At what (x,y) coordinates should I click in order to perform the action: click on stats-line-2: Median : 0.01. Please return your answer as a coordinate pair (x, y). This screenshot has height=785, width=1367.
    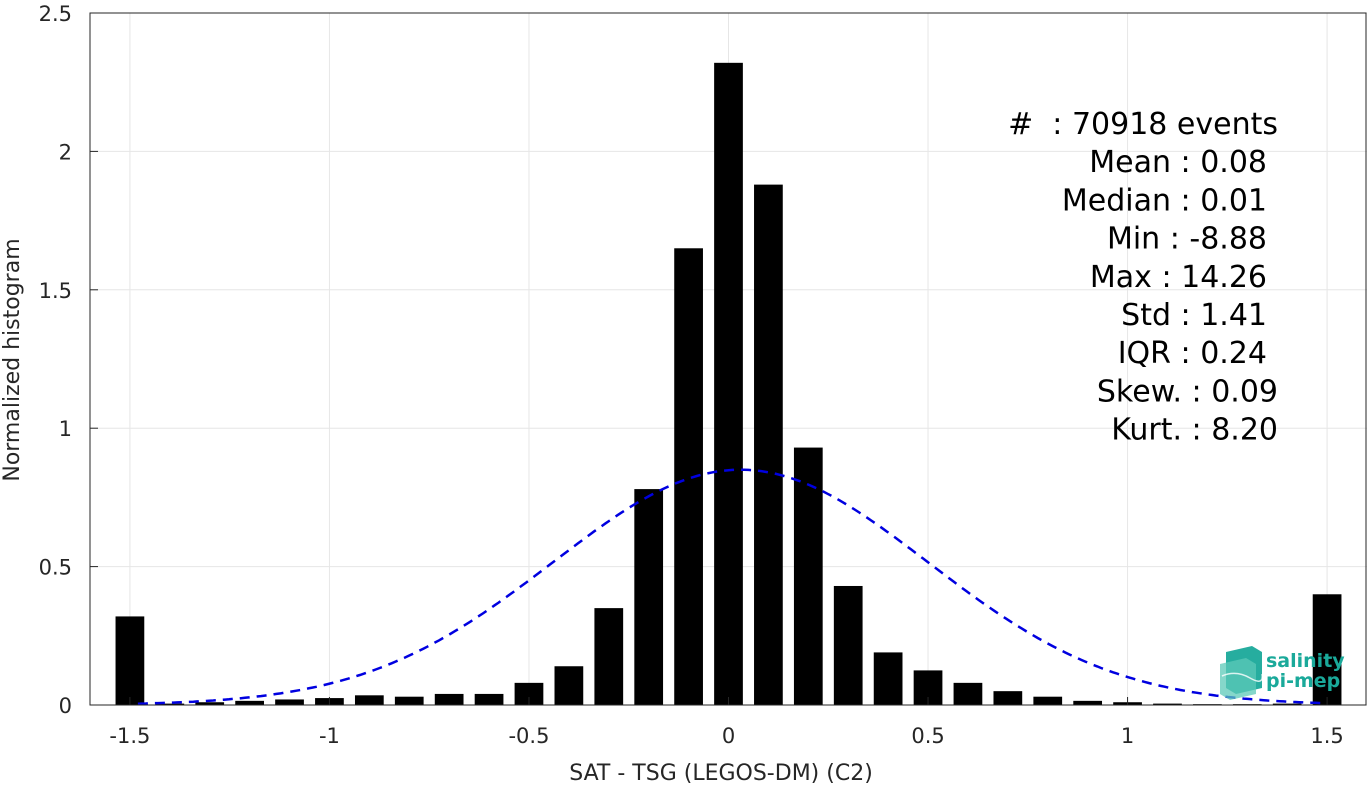
    Looking at the image, I should click on (1164, 200).